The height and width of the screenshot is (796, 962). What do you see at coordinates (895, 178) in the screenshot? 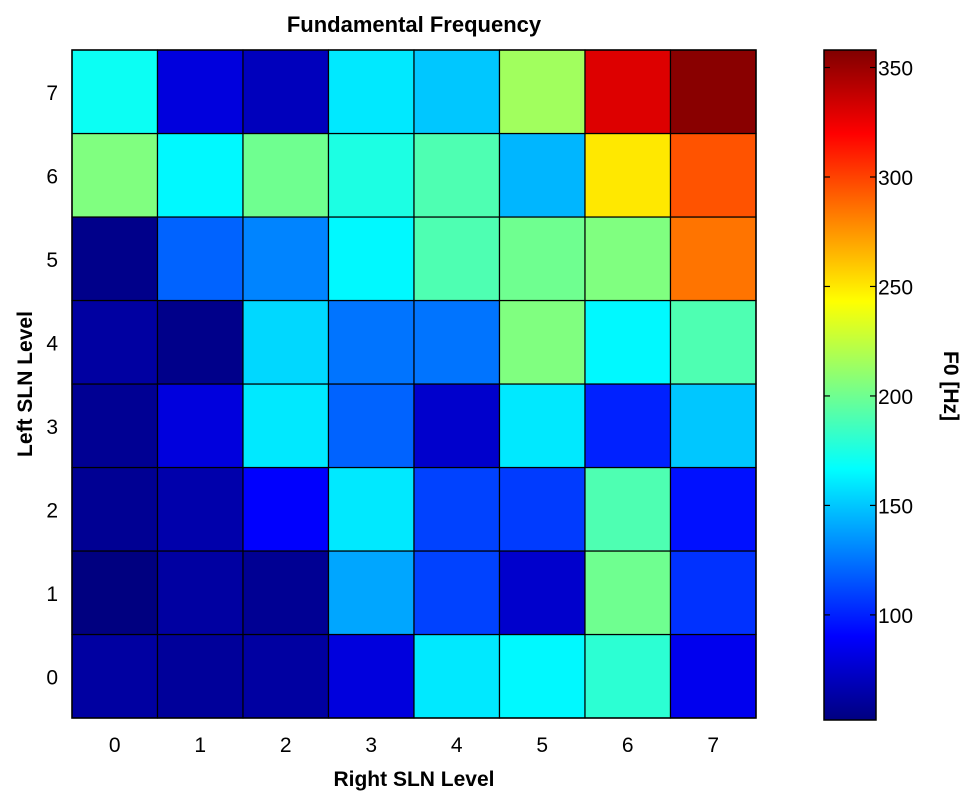
I see `colorbar-tick-label: 300` at bounding box center [895, 178].